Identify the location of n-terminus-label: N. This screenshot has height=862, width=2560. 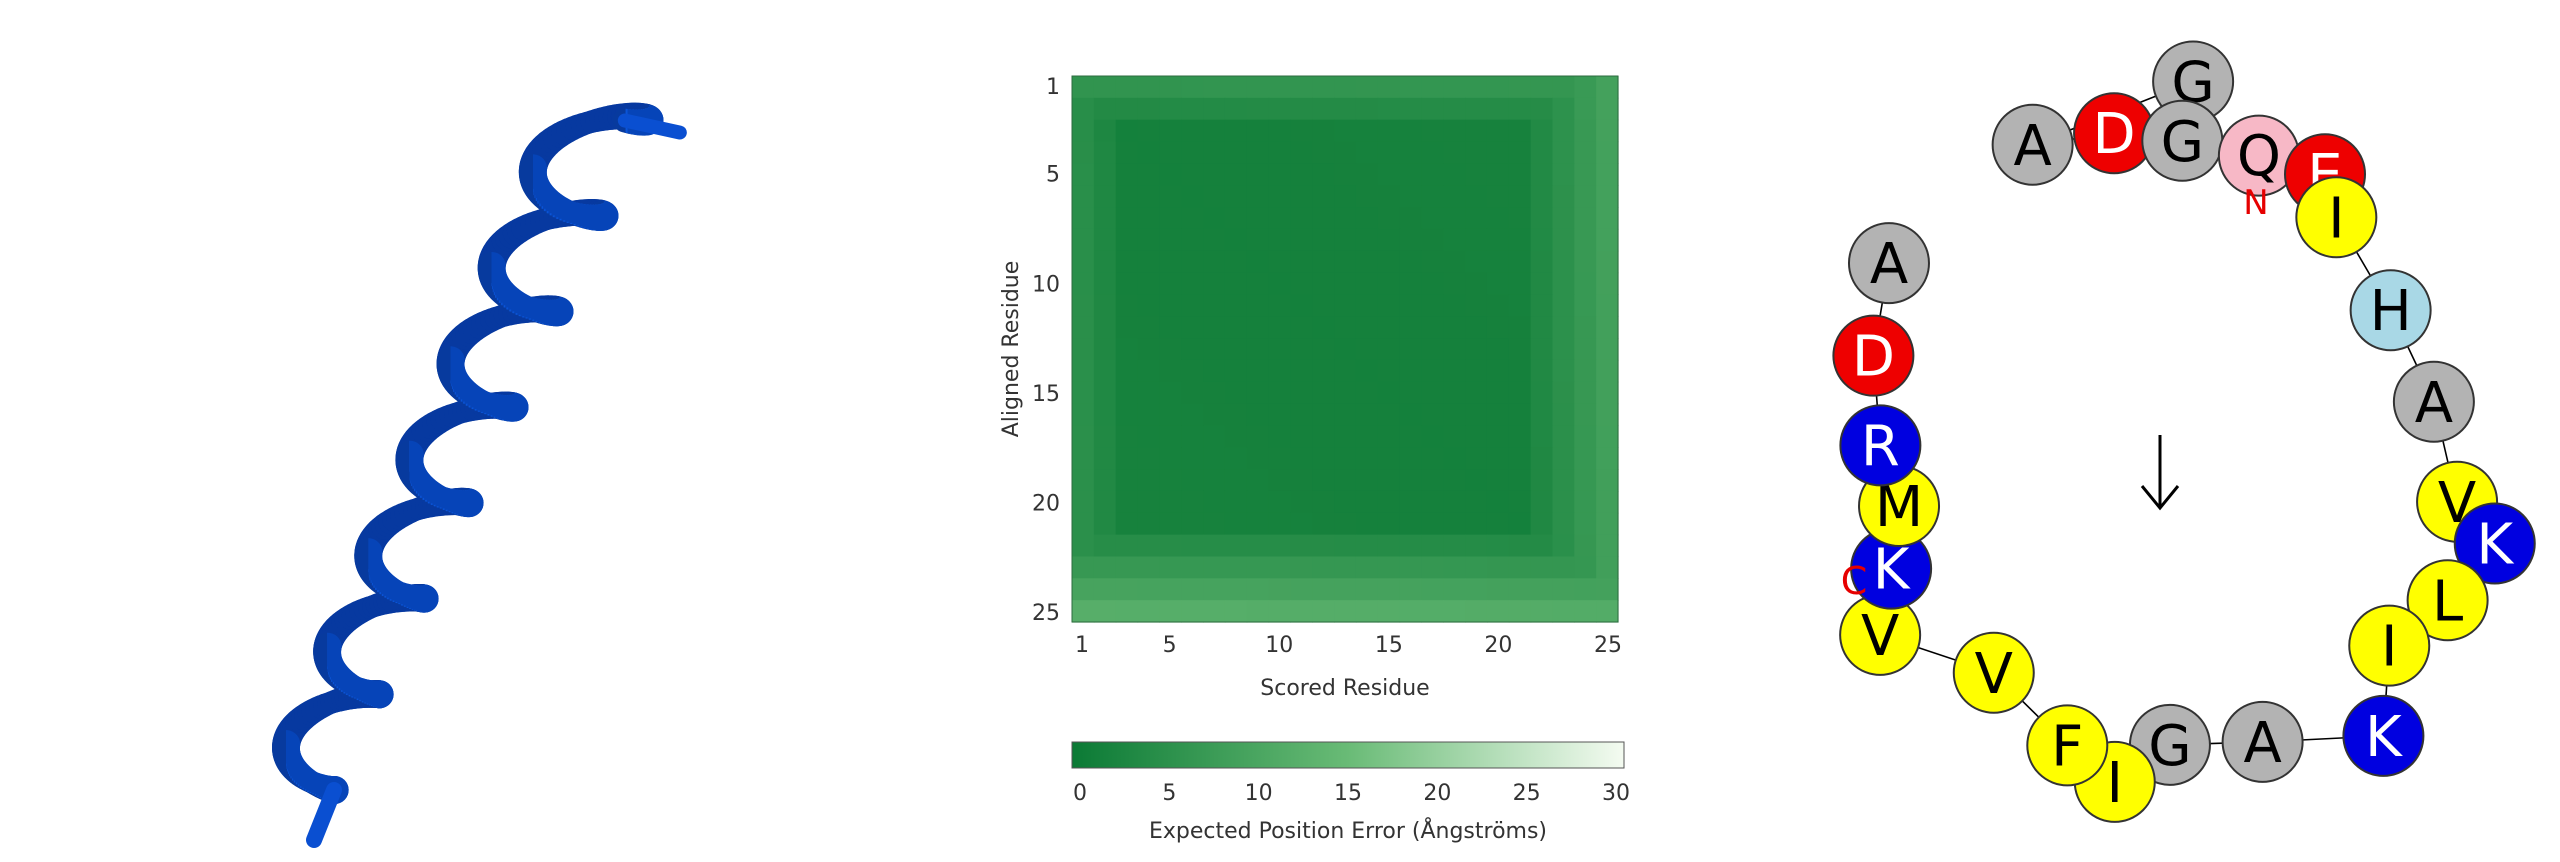
(2255, 203).